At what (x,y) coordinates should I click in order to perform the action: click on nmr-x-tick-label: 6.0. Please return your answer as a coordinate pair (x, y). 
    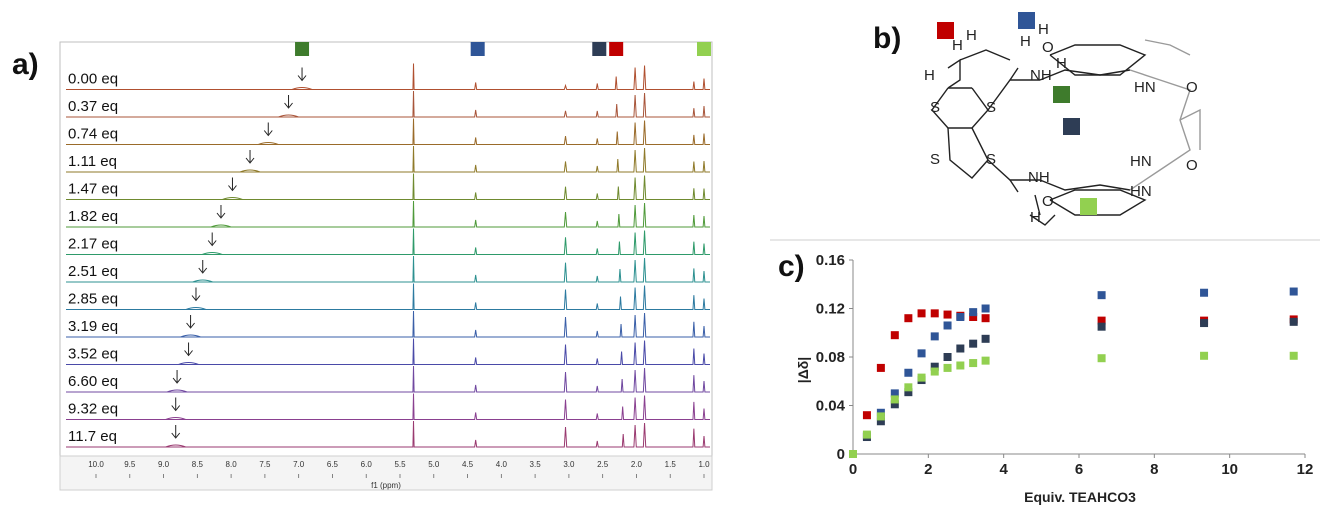
    Looking at the image, I should click on (367, 464).